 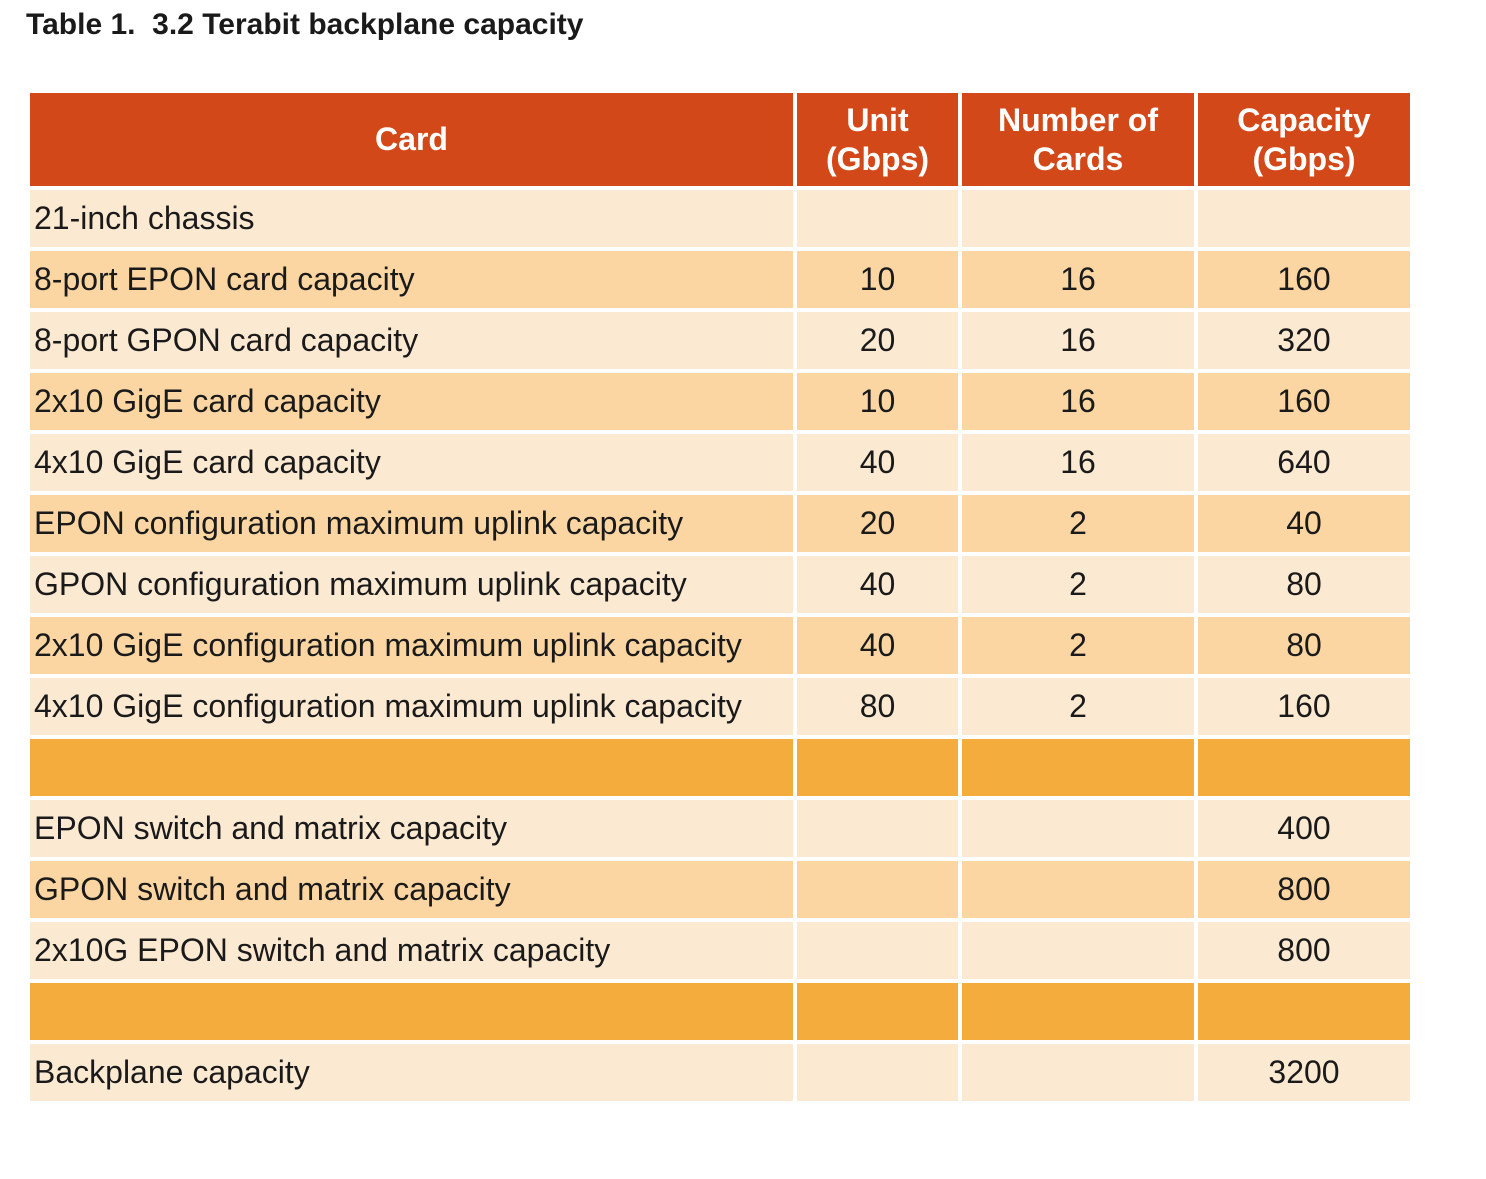 What do you see at coordinates (1304, 158) in the screenshot?
I see `header-cap-line2: (Gbps)` at bounding box center [1304, 158].